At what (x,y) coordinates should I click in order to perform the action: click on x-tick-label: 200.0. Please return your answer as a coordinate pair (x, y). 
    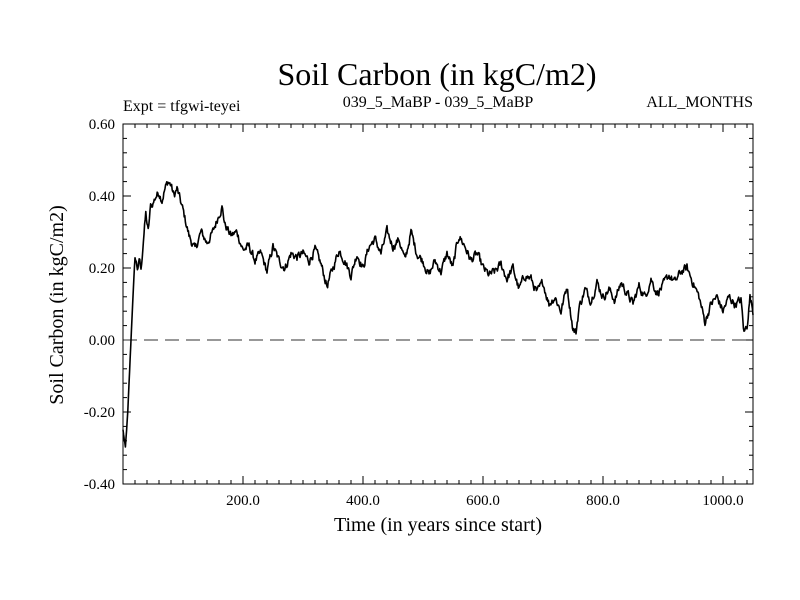
    Looking at the image, I should click on (243, 501).